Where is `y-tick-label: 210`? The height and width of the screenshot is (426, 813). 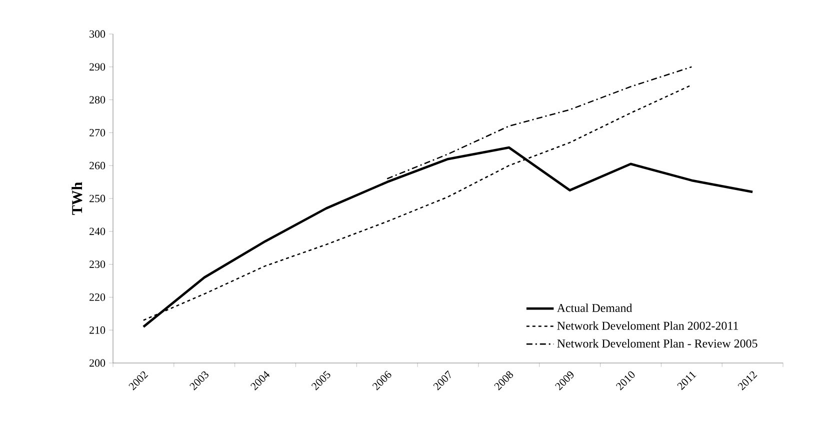 y-tick-label: 210 is located at coordinates (98, 330).